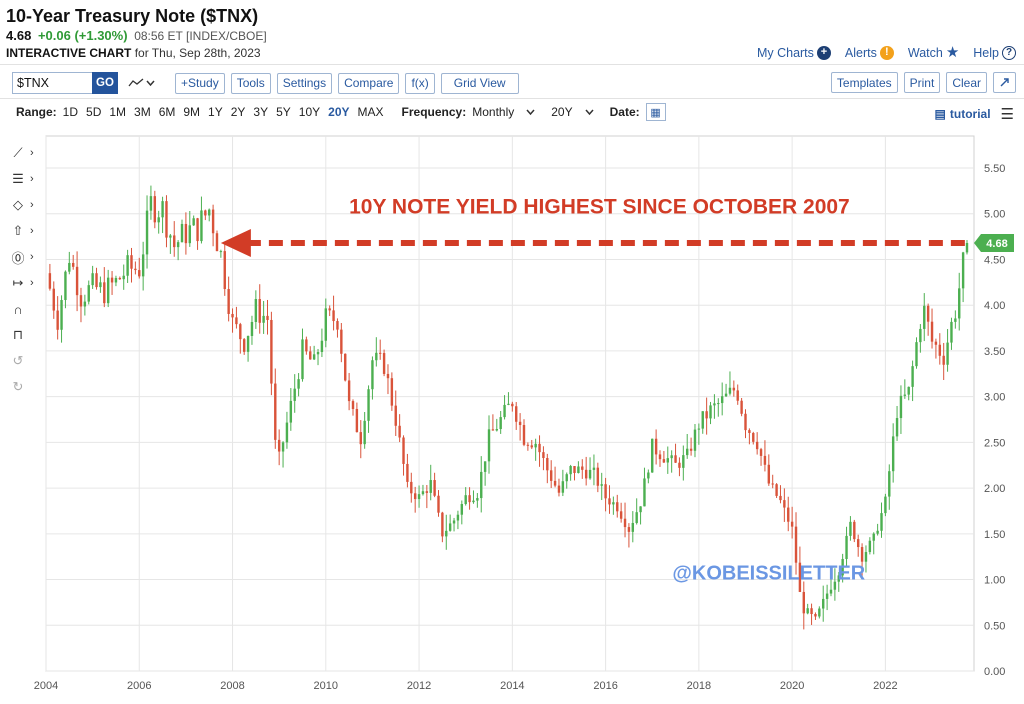 This screenshot has height=704, width=1024. I want to click on magnet-tool: ∩, so click(26, 309).